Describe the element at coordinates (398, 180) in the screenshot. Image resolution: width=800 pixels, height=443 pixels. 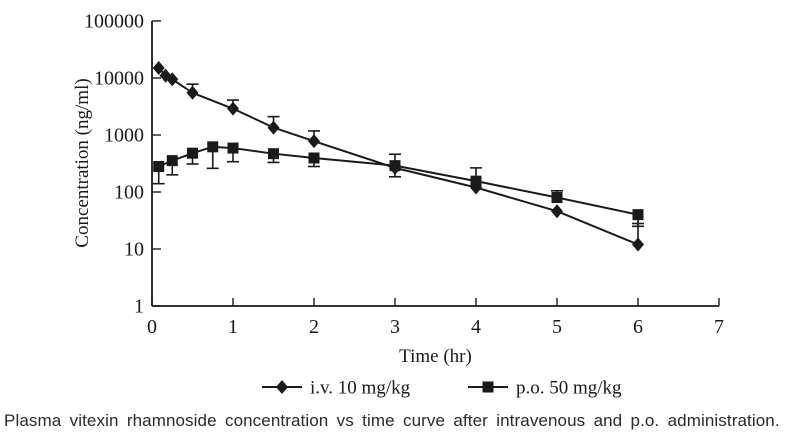
I see `po-series-line` at that location.